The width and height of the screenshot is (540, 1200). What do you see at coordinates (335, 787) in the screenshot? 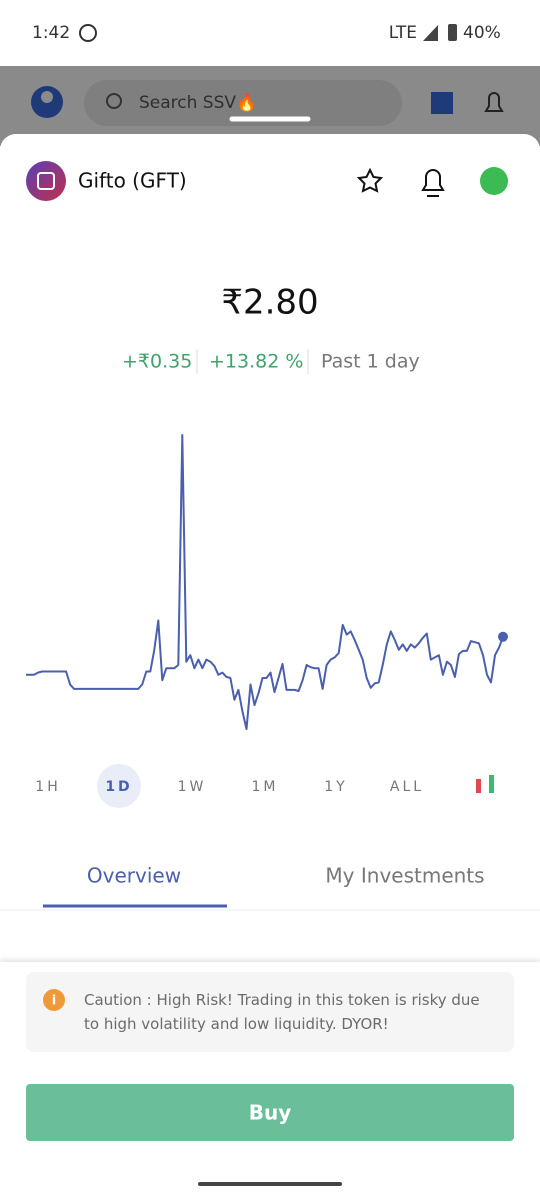
I see `range-button: 1Y` at bounding box center [335, 787].